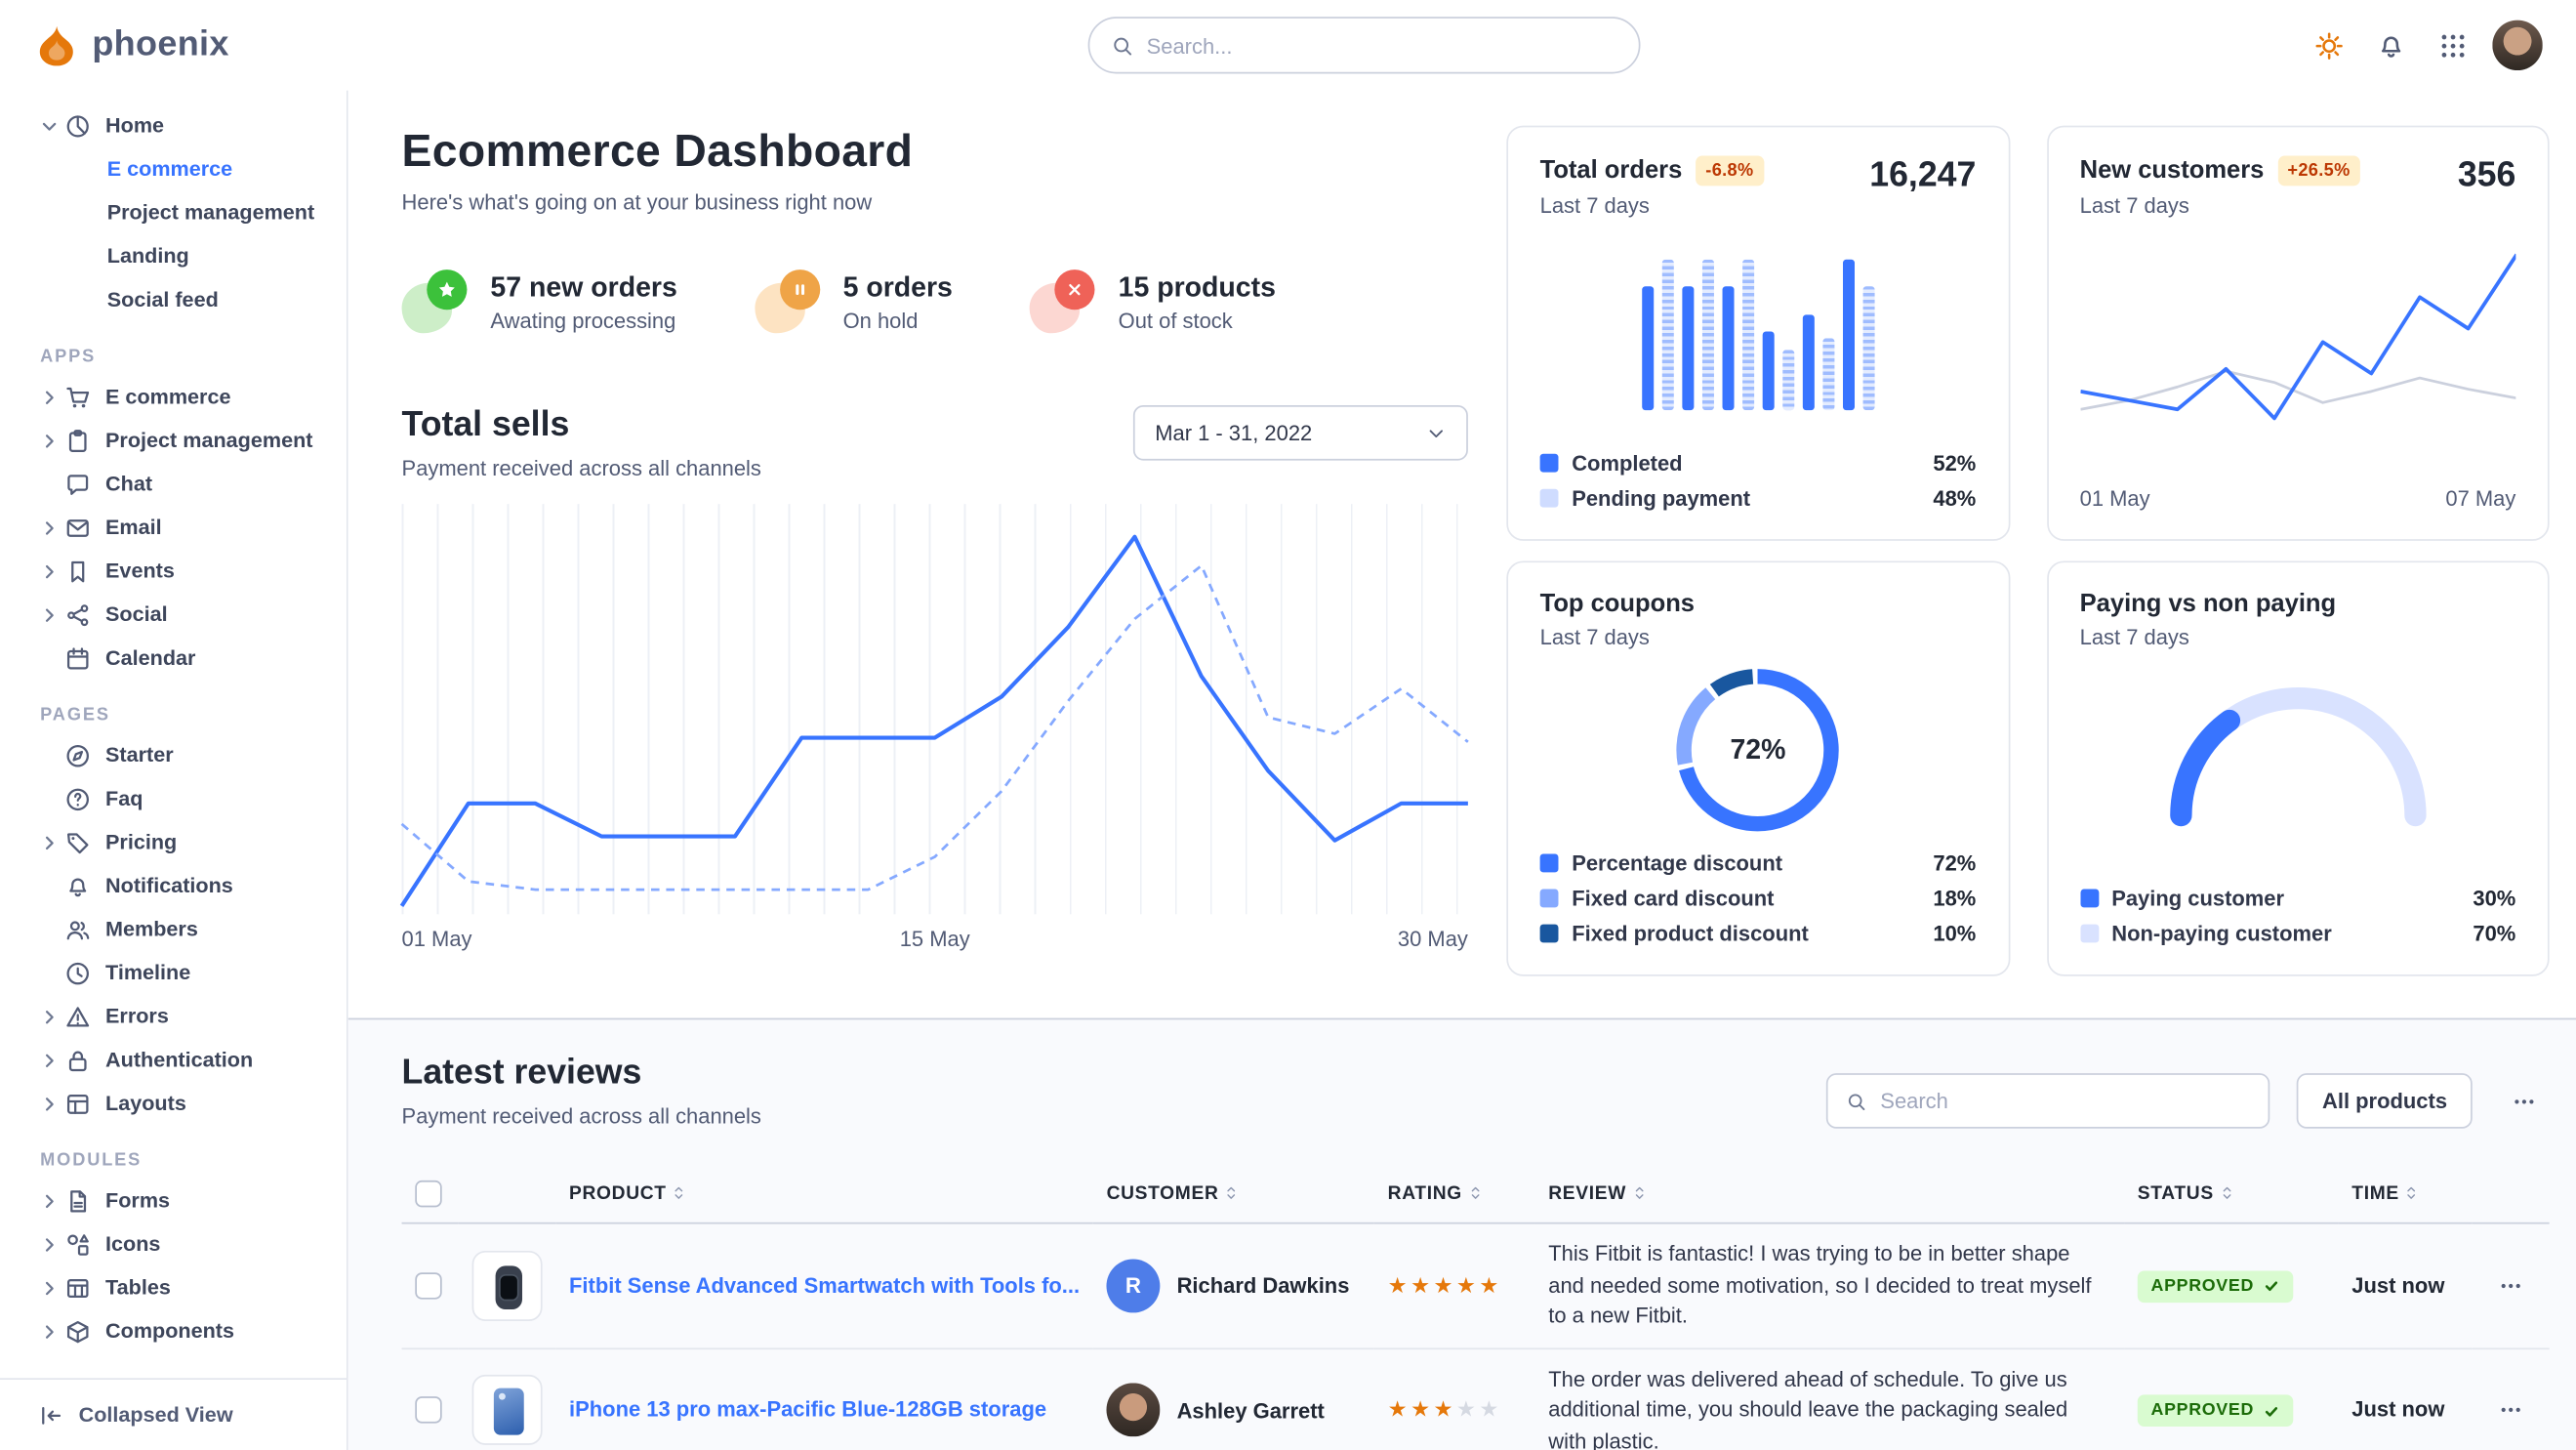 The width and height of the screenshot is (2576, 1450). I want to click on bookmark-icon, so click(78, 571).